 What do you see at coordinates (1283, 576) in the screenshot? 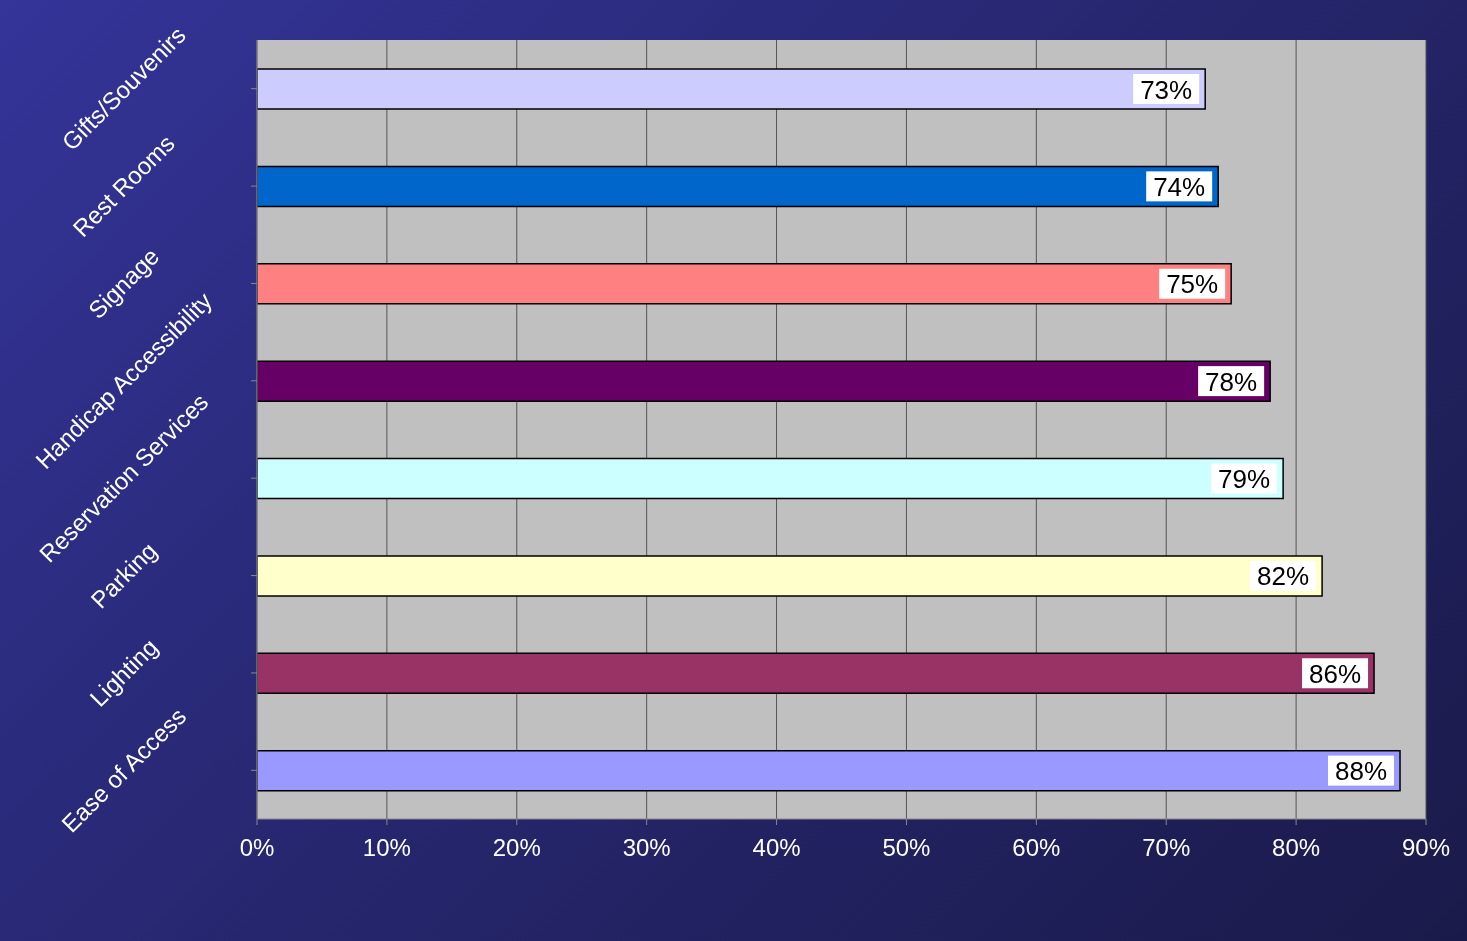
I see `data-label: 82%` at bounding box center [1283, 576].